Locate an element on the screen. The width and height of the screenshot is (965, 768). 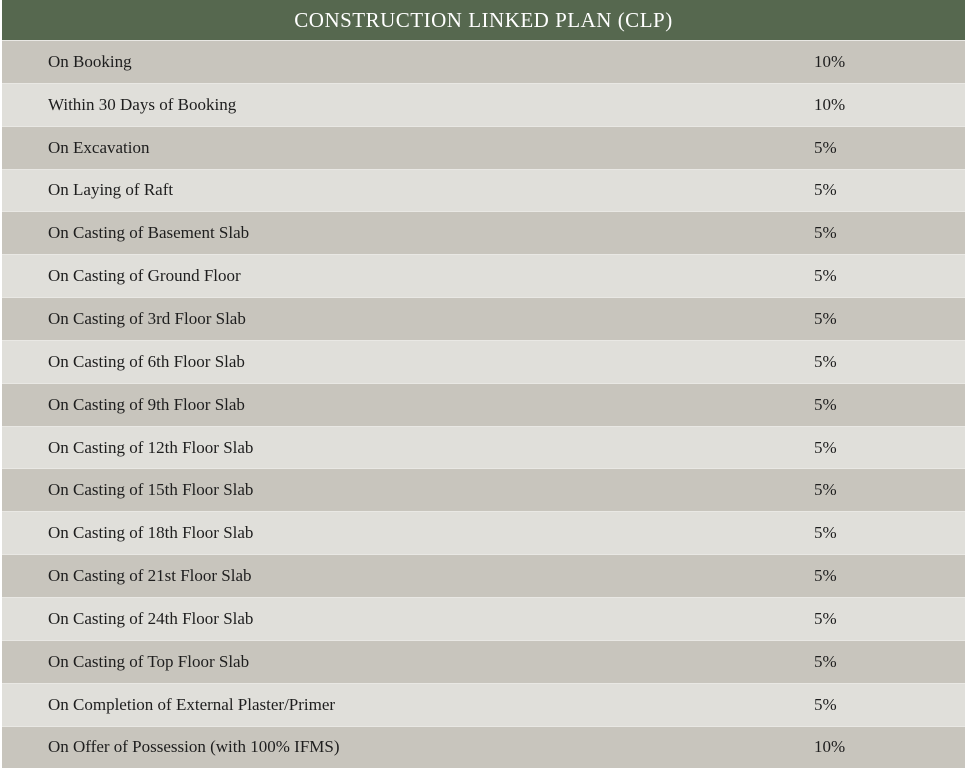
stage-label: On Casting of 9th Floor Slab is located at coordinates (146, 404).